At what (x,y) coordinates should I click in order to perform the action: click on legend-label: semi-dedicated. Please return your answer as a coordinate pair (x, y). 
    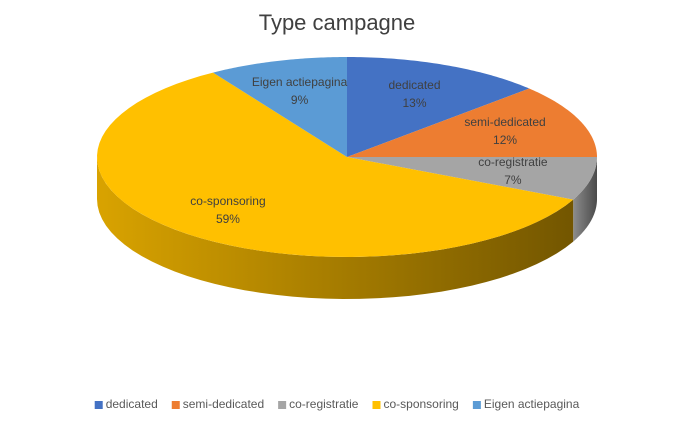
    Looking at the image, I should click on (223, 404).